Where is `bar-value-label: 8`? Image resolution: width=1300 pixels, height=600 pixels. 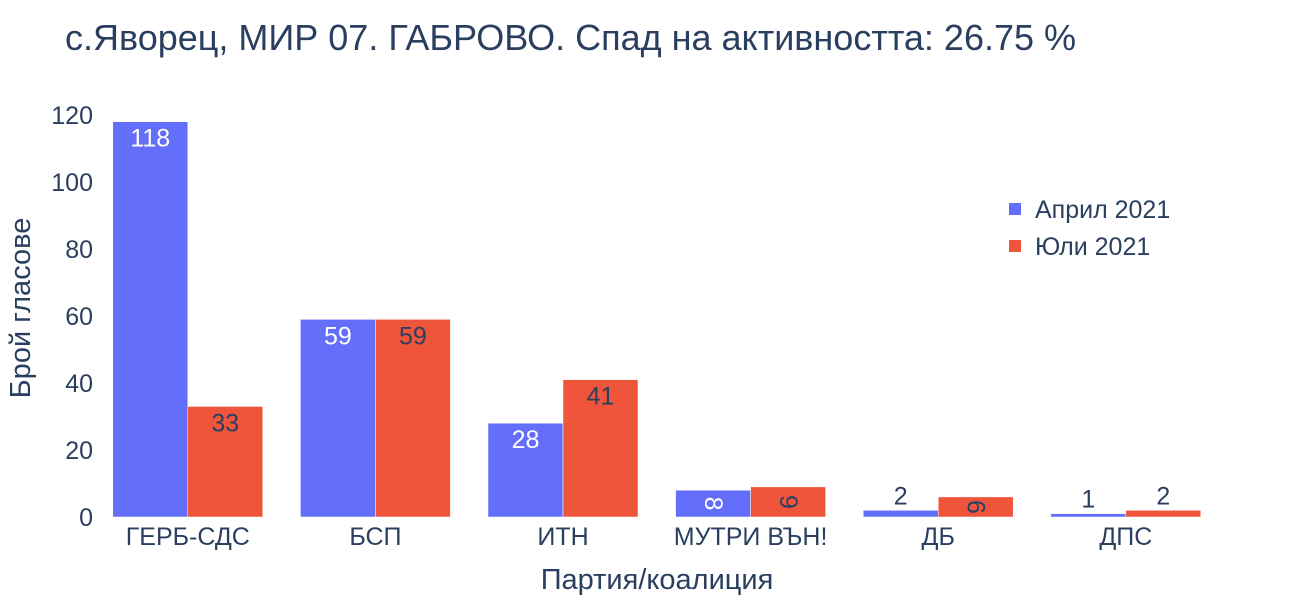 bar-value-label: 8 is located at coordinates (713, 504).